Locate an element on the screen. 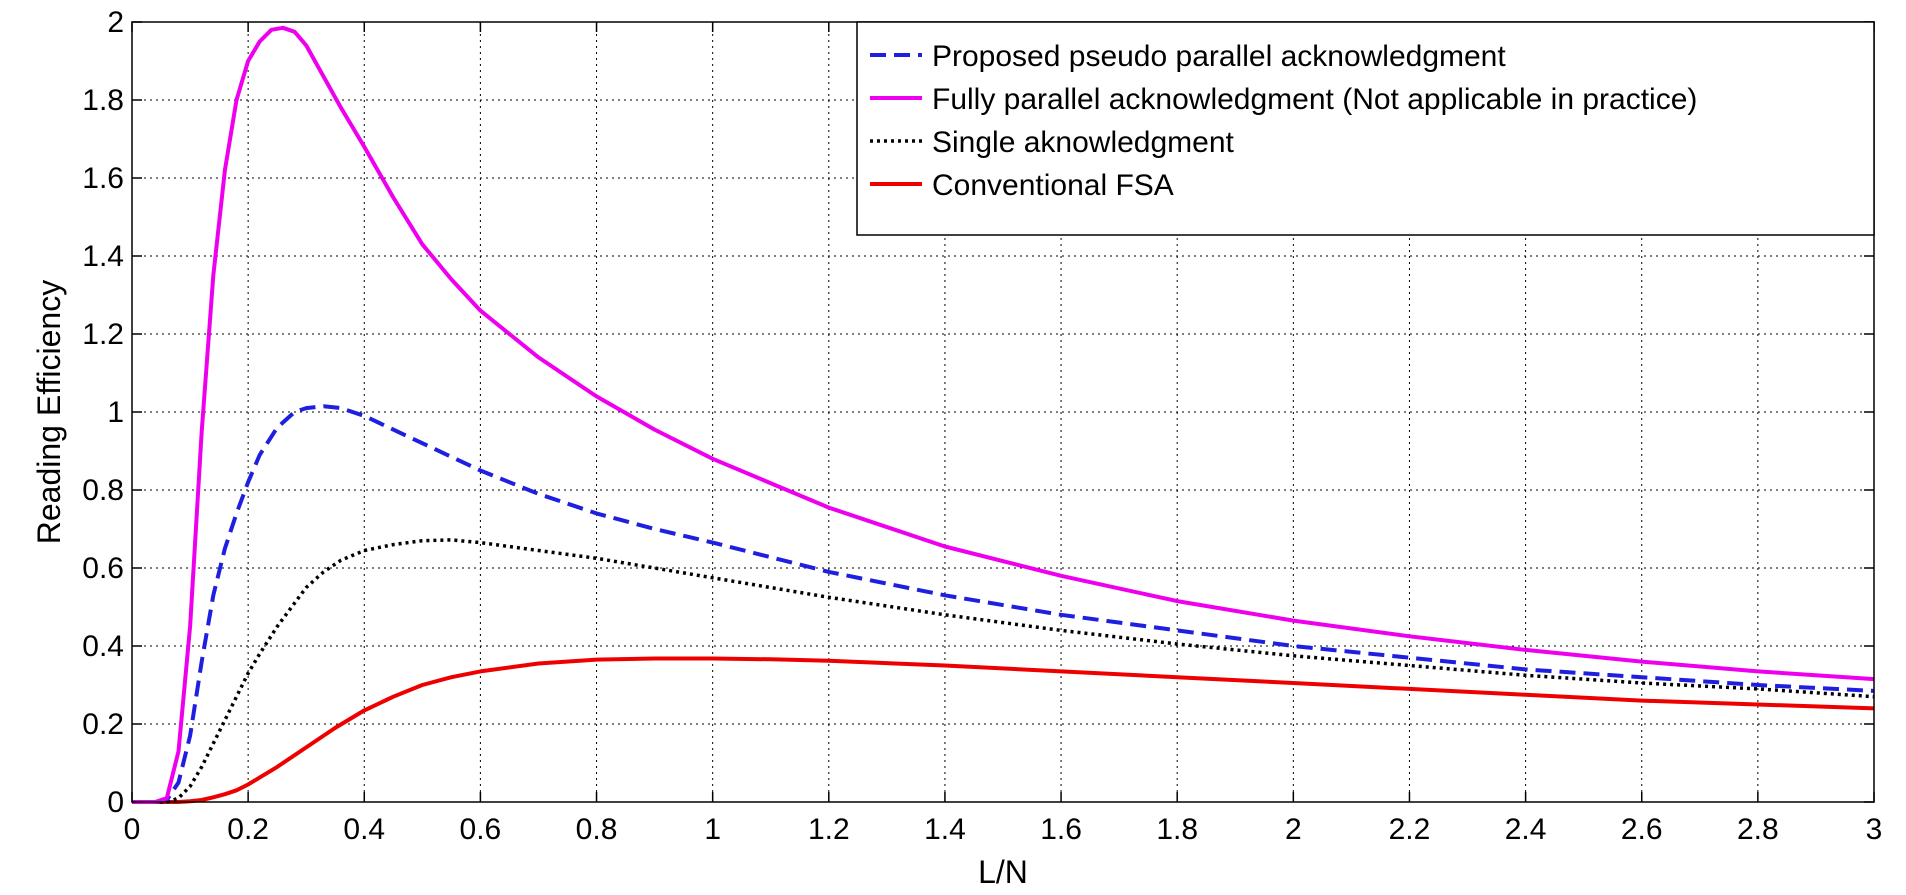 Image resolution: width=1906 pixels, height=895 pixels. x-tick-label: 1 is located at coordinates (712, 829).